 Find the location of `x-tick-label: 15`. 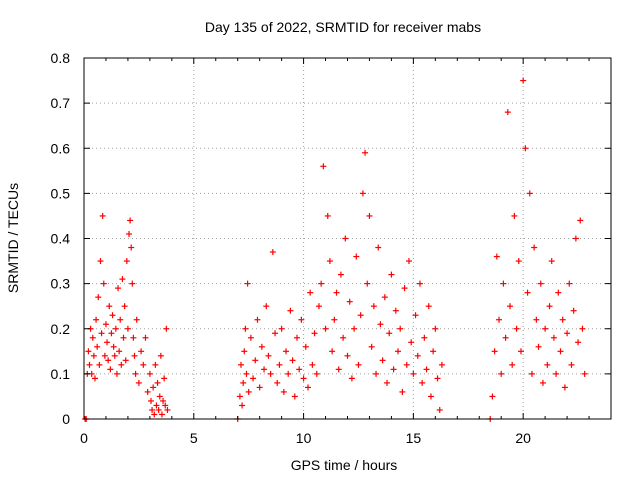

x-tick-label: 15 is located at coordinates (414, 438).